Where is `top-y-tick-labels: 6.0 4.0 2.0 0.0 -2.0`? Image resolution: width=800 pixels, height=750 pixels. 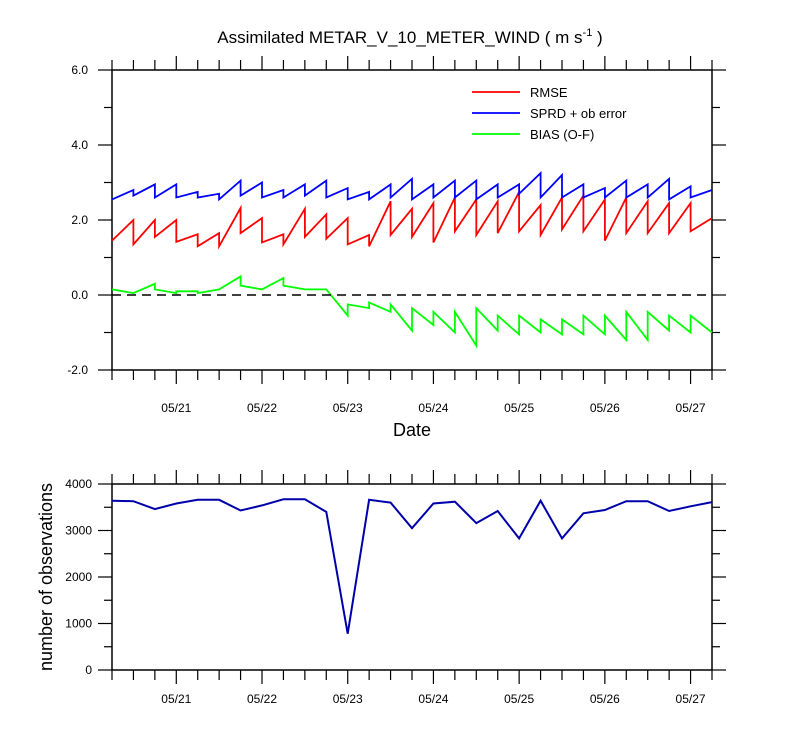
top-y-tick-labels: 6.0 4.0 2.0 0.0 -2.0 is located at coordinates (77, 220).